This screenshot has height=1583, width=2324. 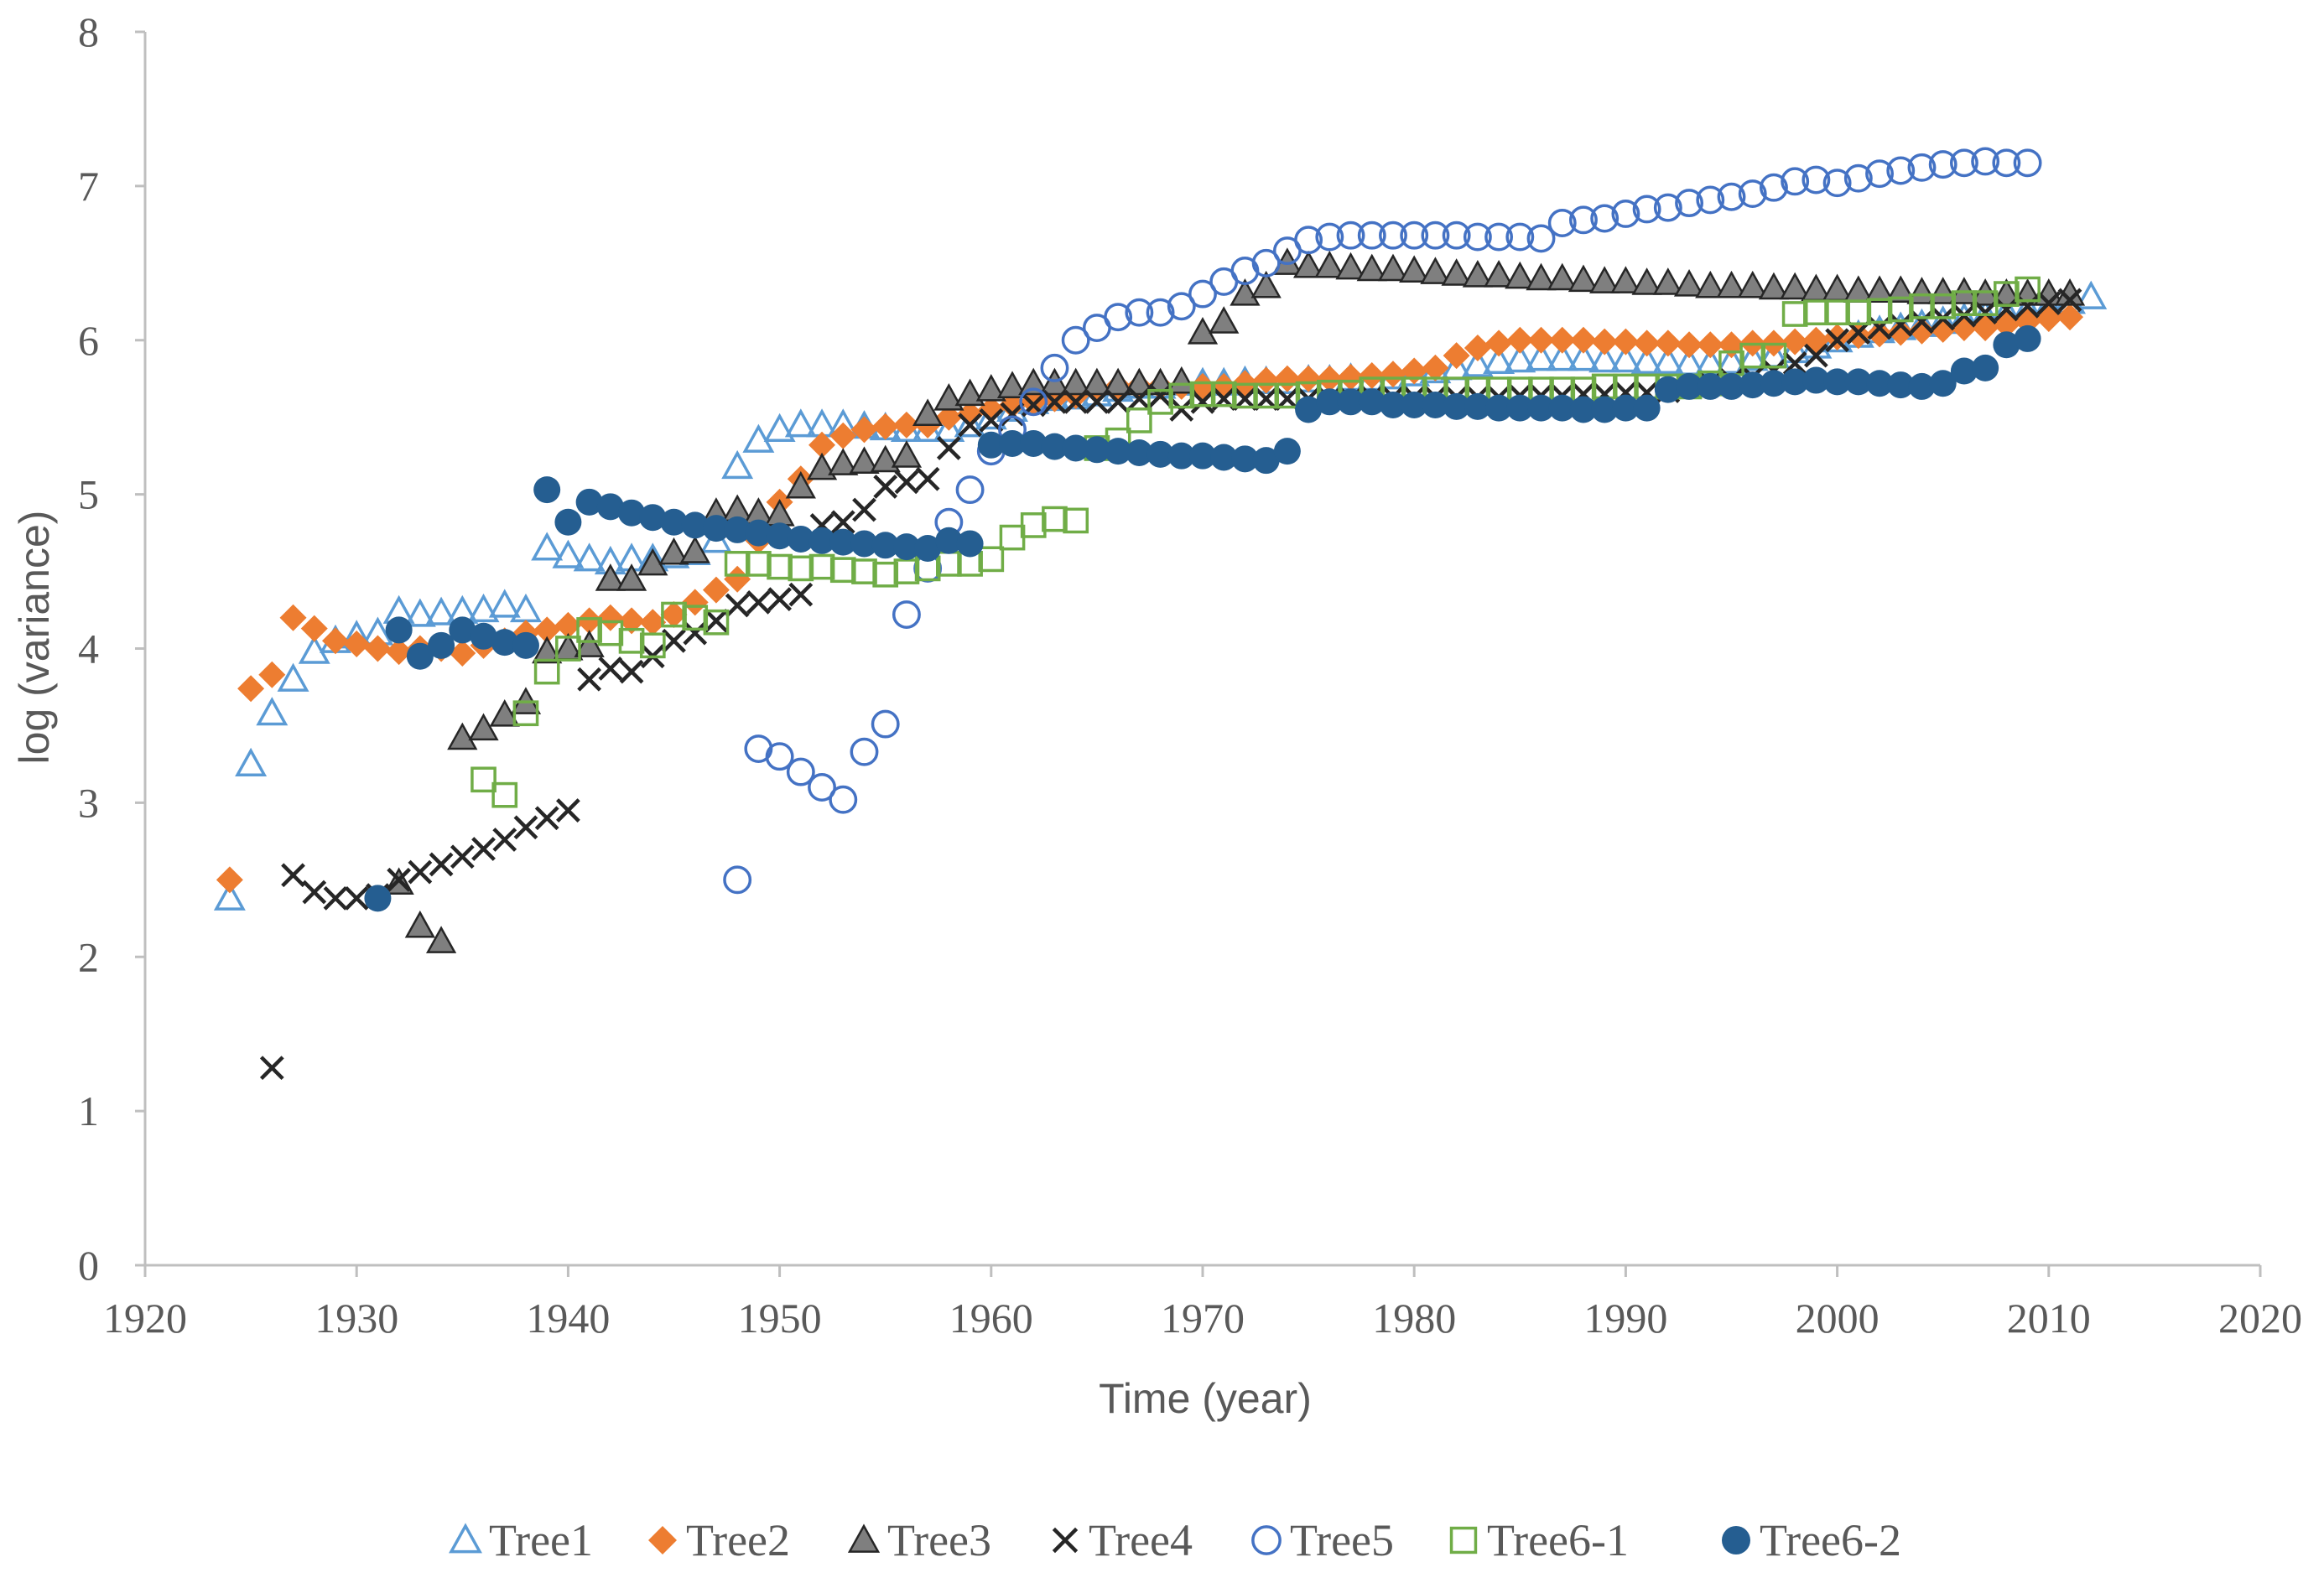 I want to click on y-tick-label: 8, so click(x=88, y=31).